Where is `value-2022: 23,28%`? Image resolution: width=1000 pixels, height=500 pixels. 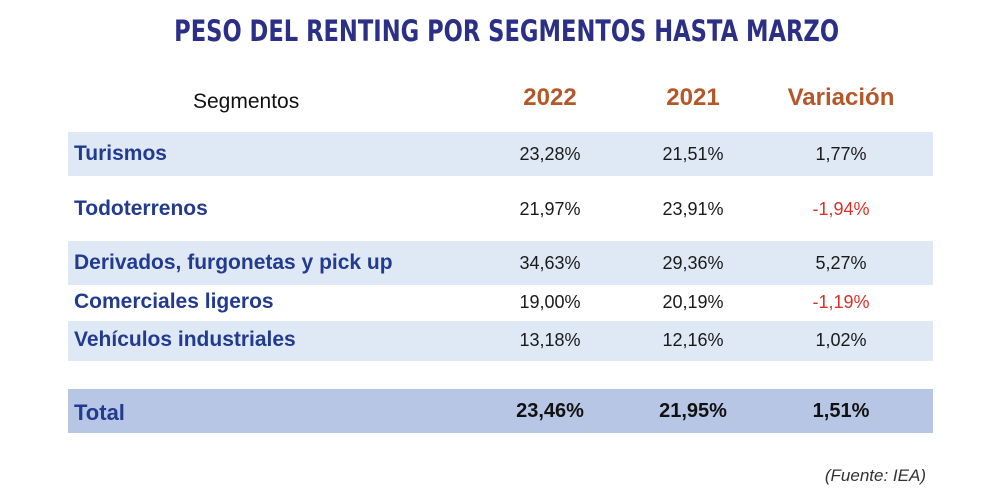
value-2022: 23,28% is located at coordinates (550, 154).